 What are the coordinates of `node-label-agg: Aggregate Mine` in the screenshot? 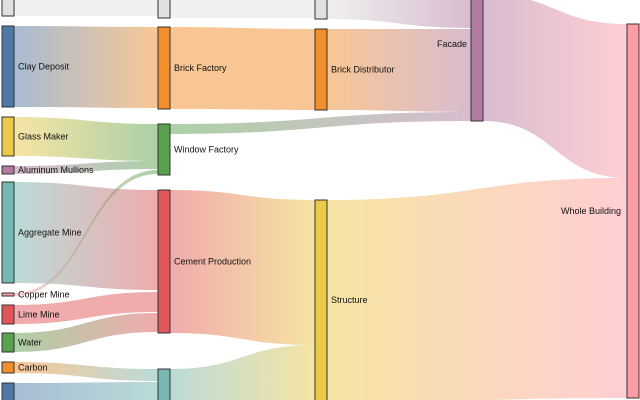 It's located at (50, 233).